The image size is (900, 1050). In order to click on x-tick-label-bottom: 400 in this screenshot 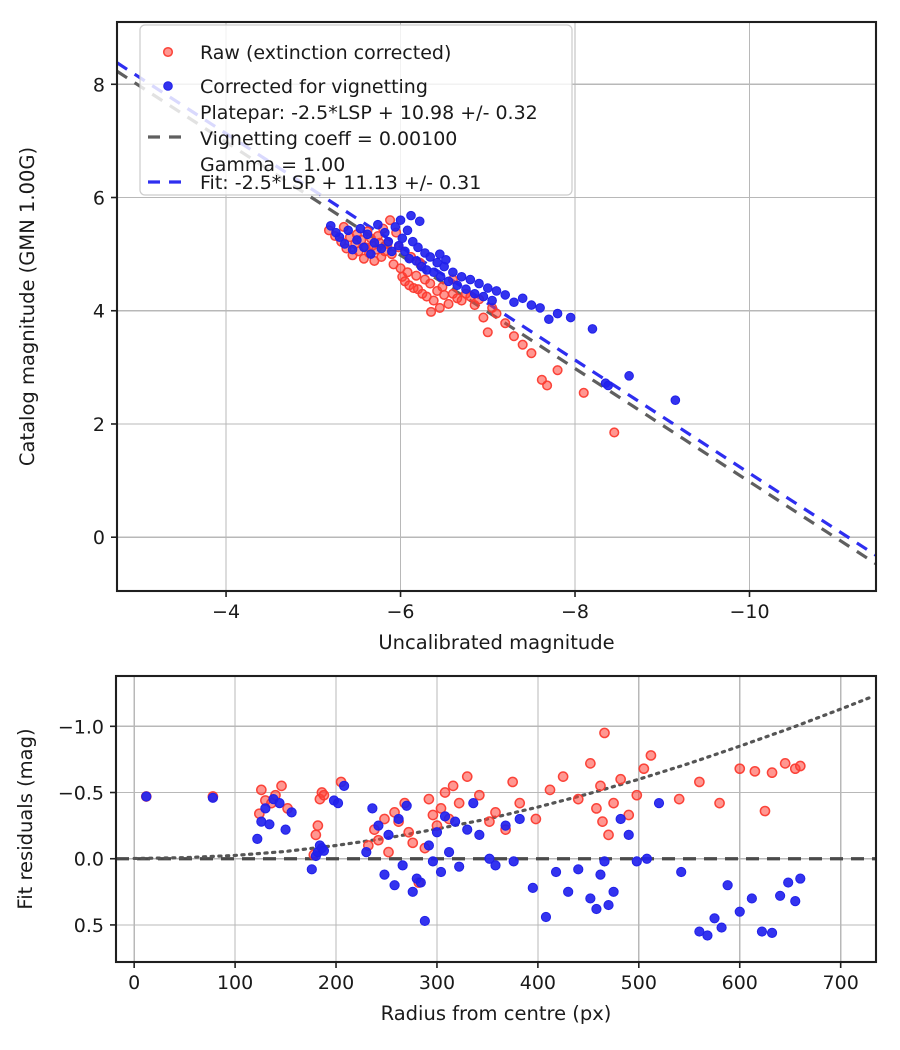, I will do `click(538, 983)`.